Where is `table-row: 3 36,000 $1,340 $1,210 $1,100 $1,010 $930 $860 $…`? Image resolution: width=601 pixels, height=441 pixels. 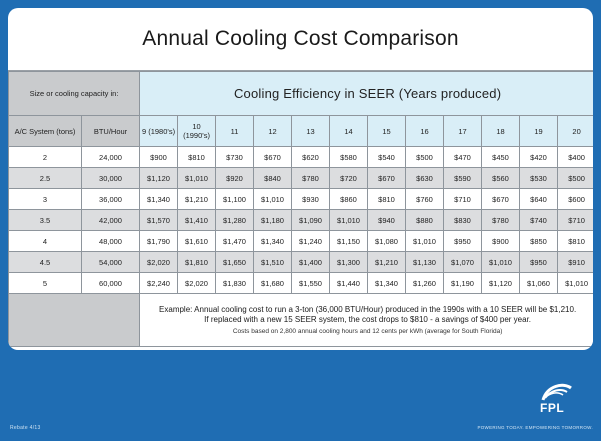 table-row: 3 36,000 $1,340 $1,210 $1,100 $1,010 $930 $860 $… is located at coordinates (300, 199).